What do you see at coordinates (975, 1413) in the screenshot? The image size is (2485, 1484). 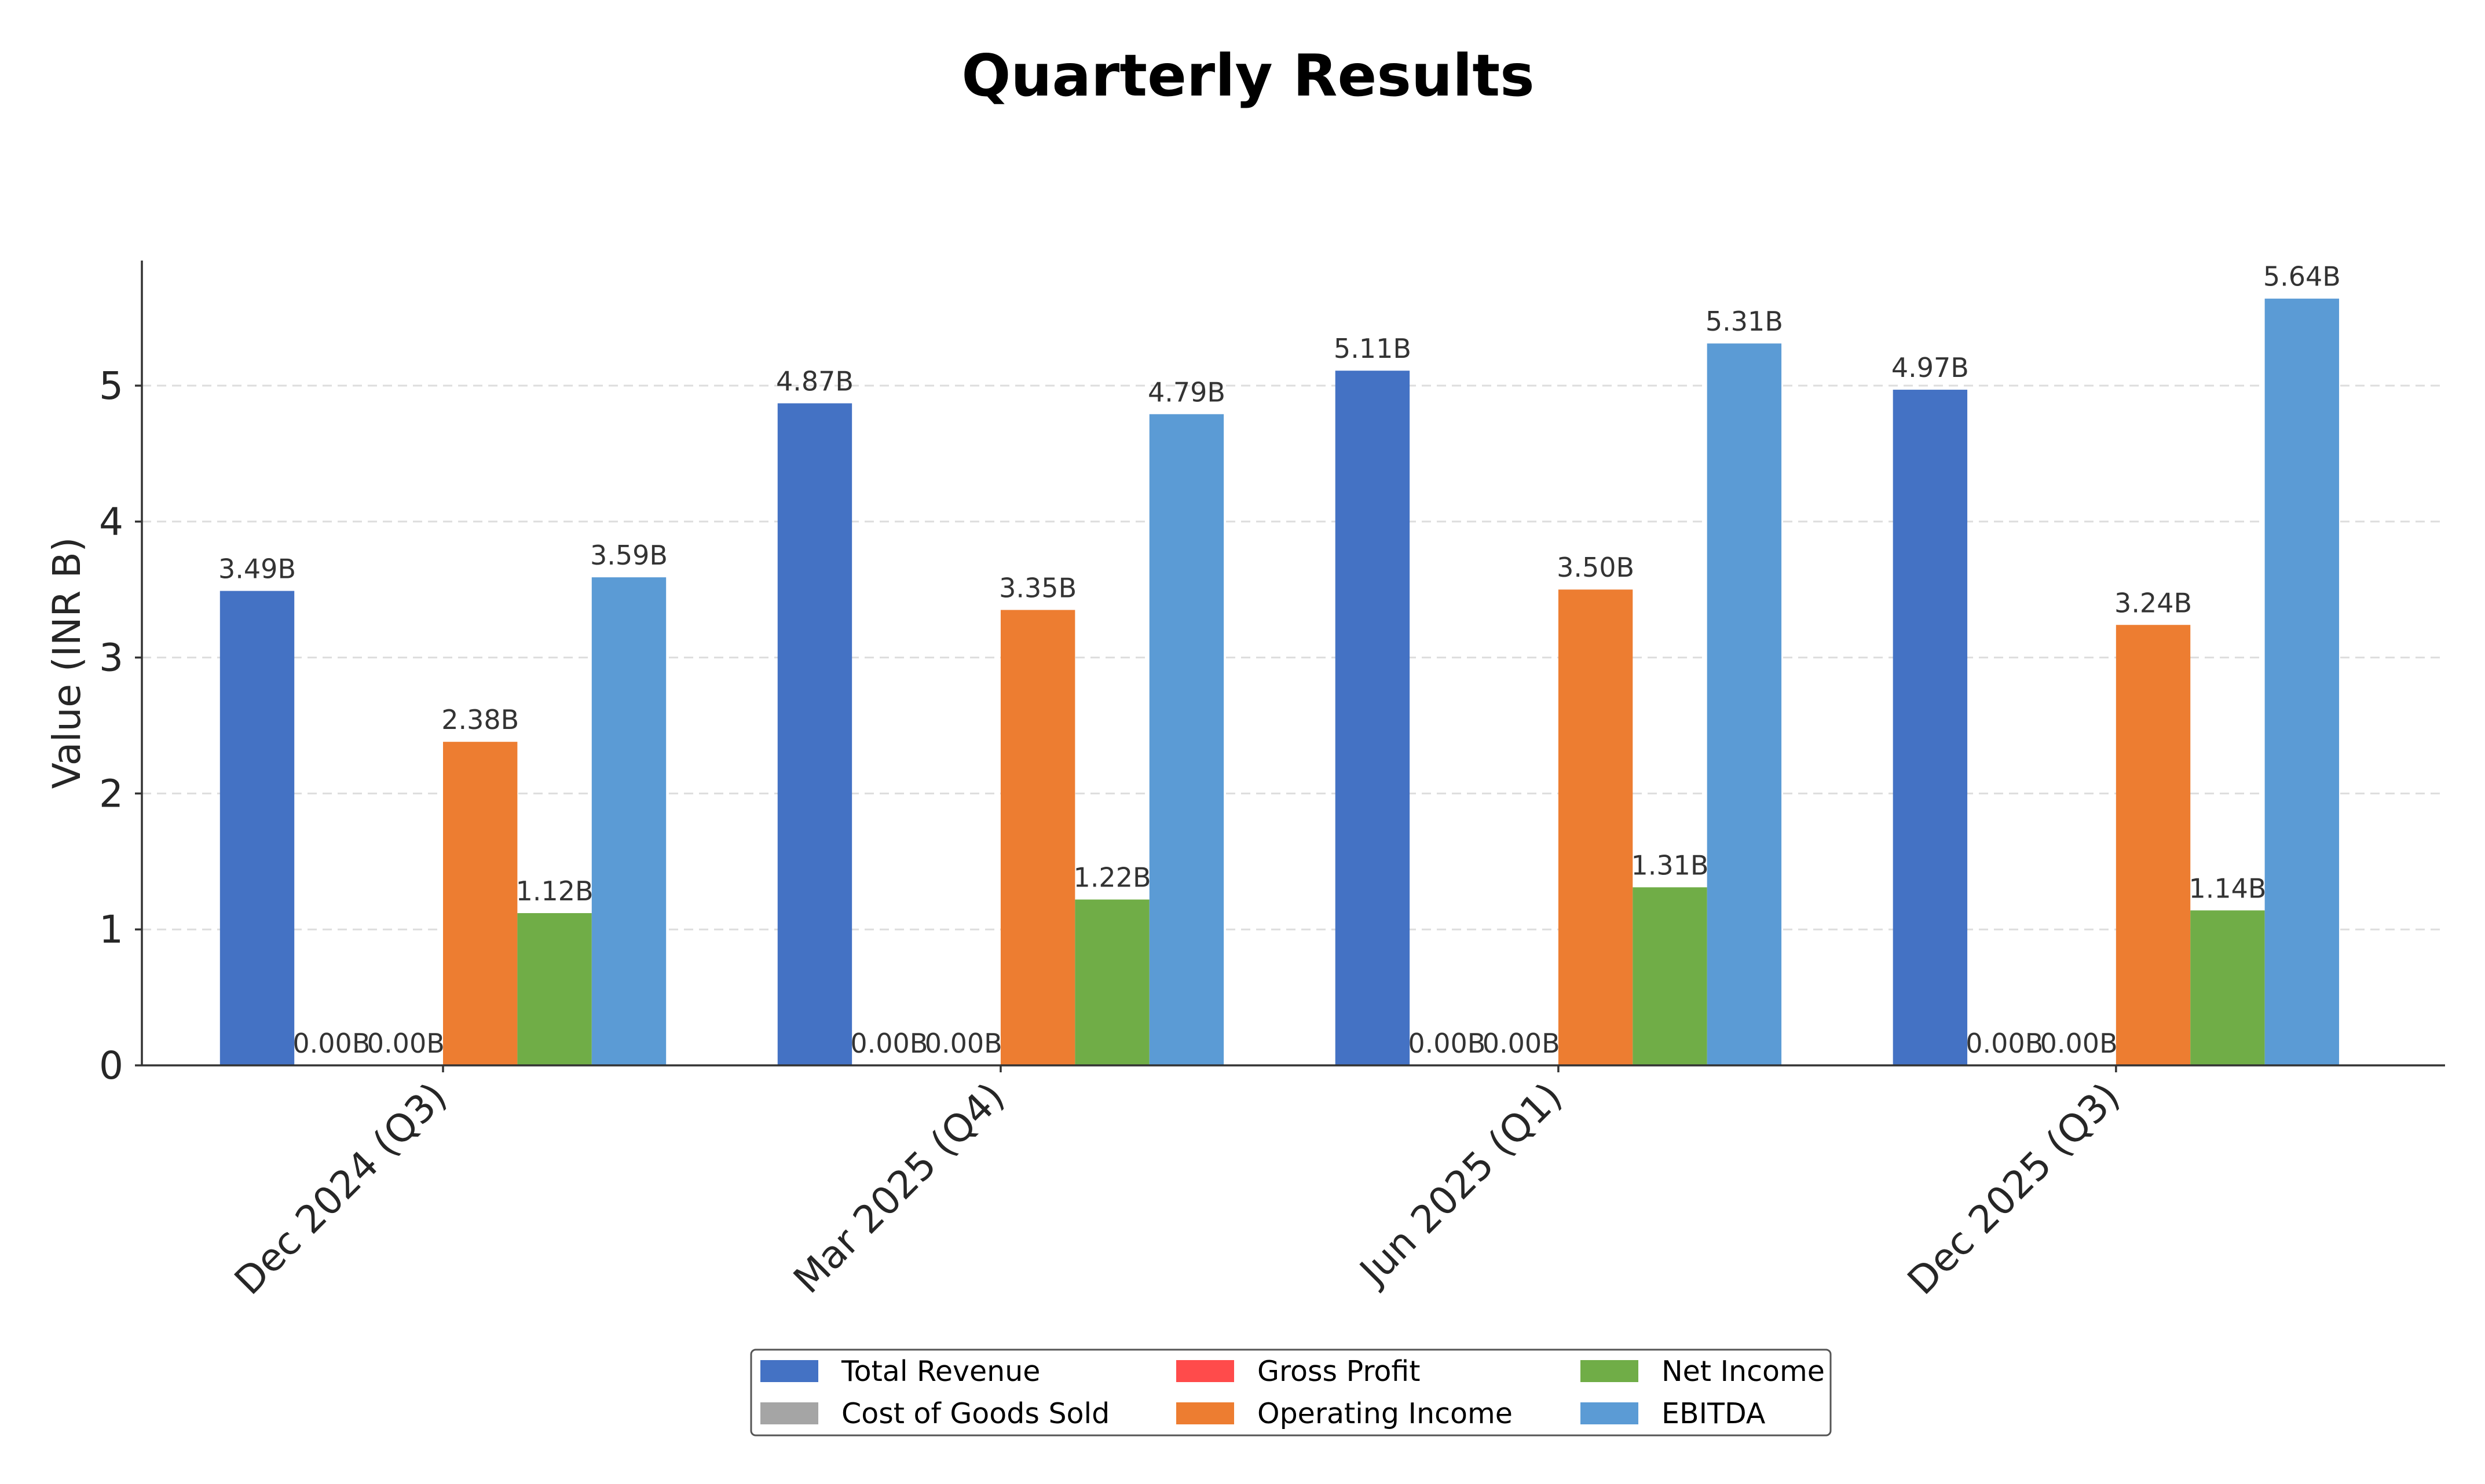 I see `legend-label: Cost of Goods Sold` at bounding box center [975, 1413].